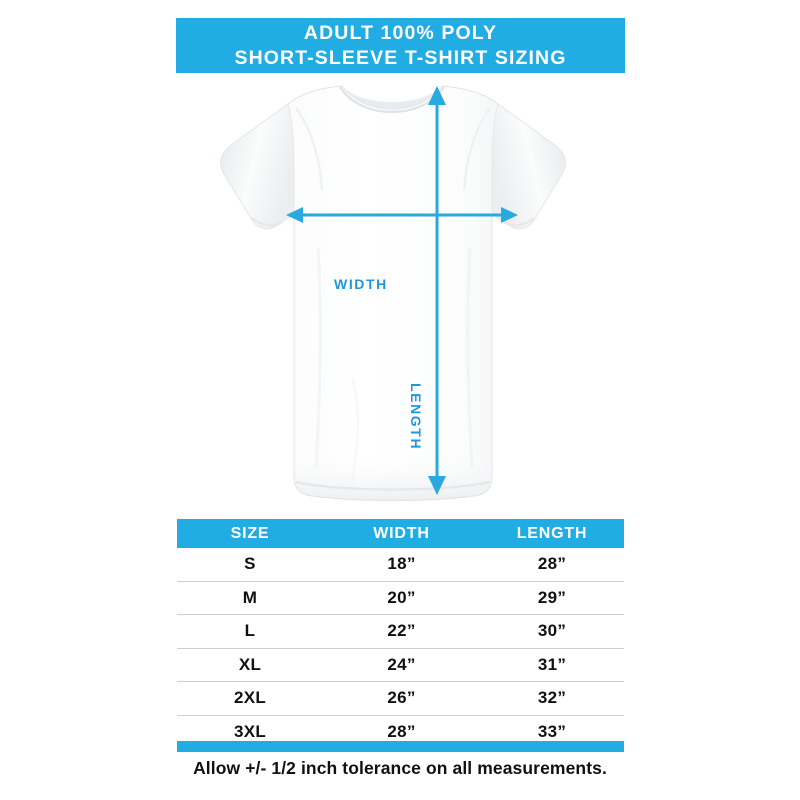 The height and width of the screenshot is (800, 800). I want to click on width-arrow, so click(402, 215).